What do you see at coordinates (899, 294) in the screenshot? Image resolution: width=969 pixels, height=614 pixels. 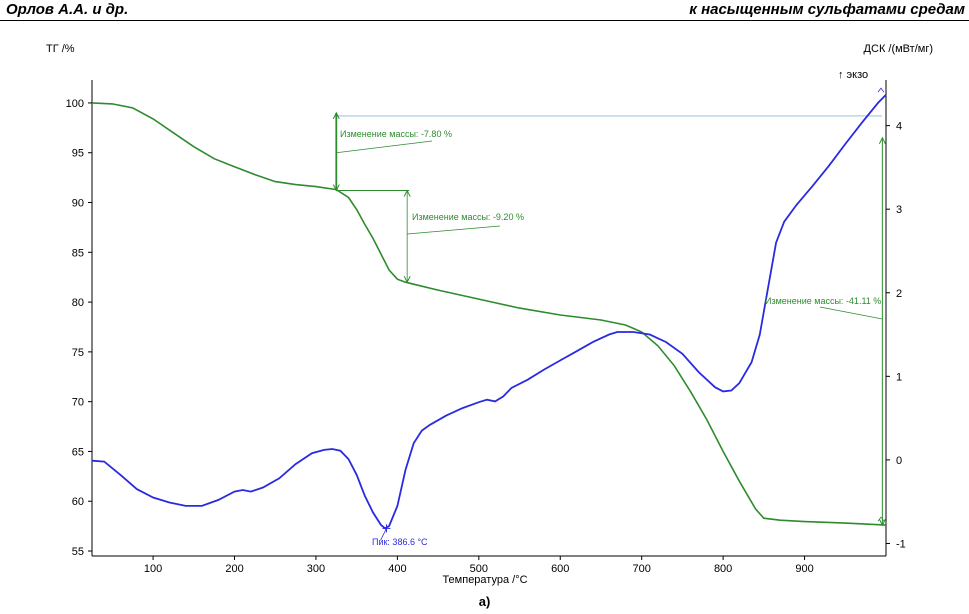 I see `y-right-tick-label: 2` at bounding box center [899, 294].